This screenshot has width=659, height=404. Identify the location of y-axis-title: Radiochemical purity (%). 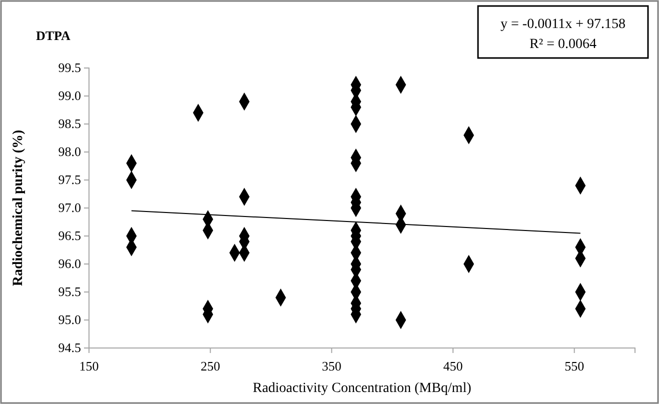
(18, 208).